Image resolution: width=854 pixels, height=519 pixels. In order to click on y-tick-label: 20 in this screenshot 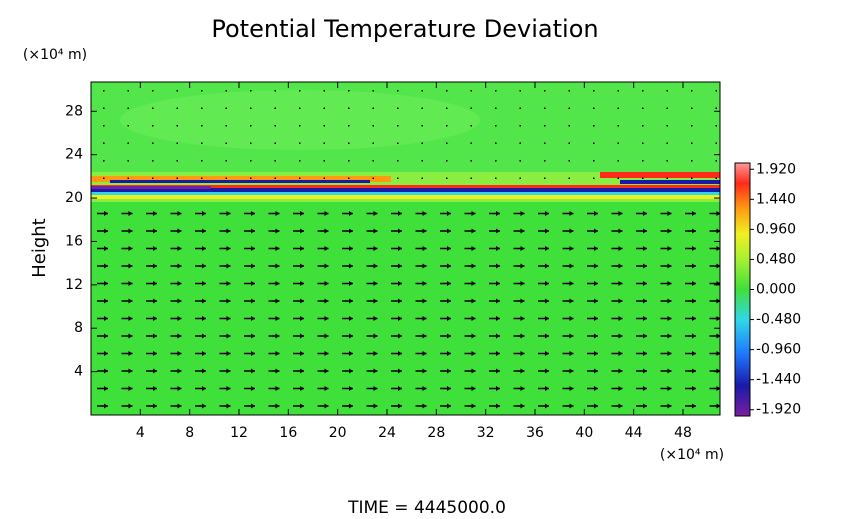, I will do `click(74, 198)`.